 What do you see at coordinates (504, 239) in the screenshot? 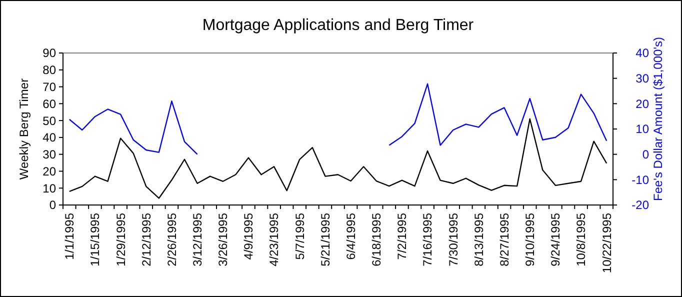
I see `x-tick-label: 8/27/1995` at bounding box center [504, 239].